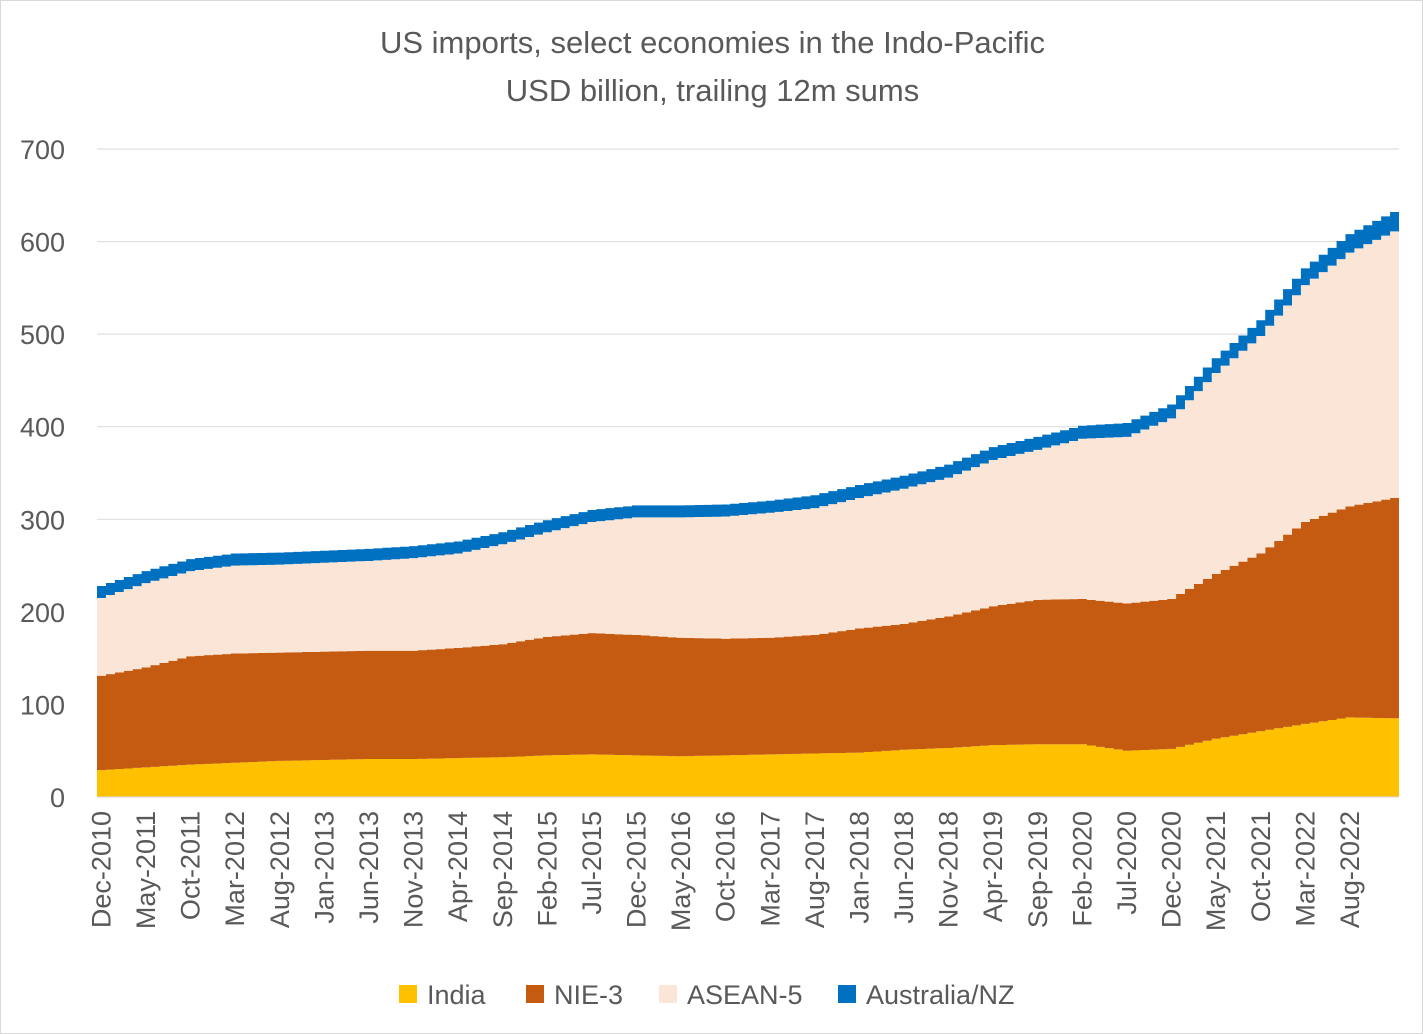 This screenshot has height=1034, width=1423. I want to click on x-tick-label: Oct-2016, so click(726, 866).